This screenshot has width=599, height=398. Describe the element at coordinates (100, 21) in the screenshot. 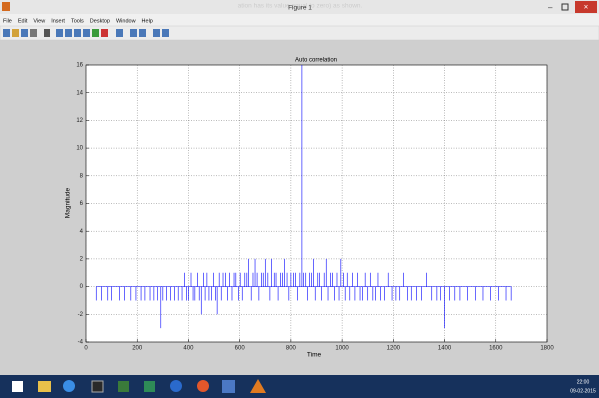

I see `menu-item: Desktop` at that location.